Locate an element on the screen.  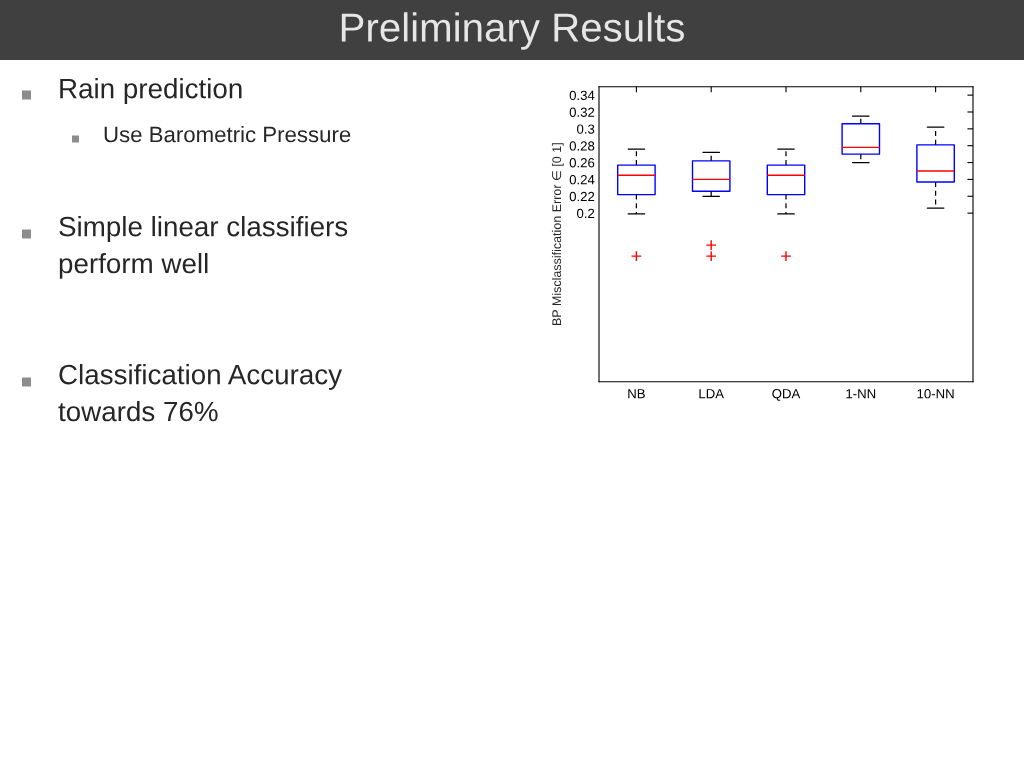
chart-title: Preliminary Results is located at coordinates (513, 31).